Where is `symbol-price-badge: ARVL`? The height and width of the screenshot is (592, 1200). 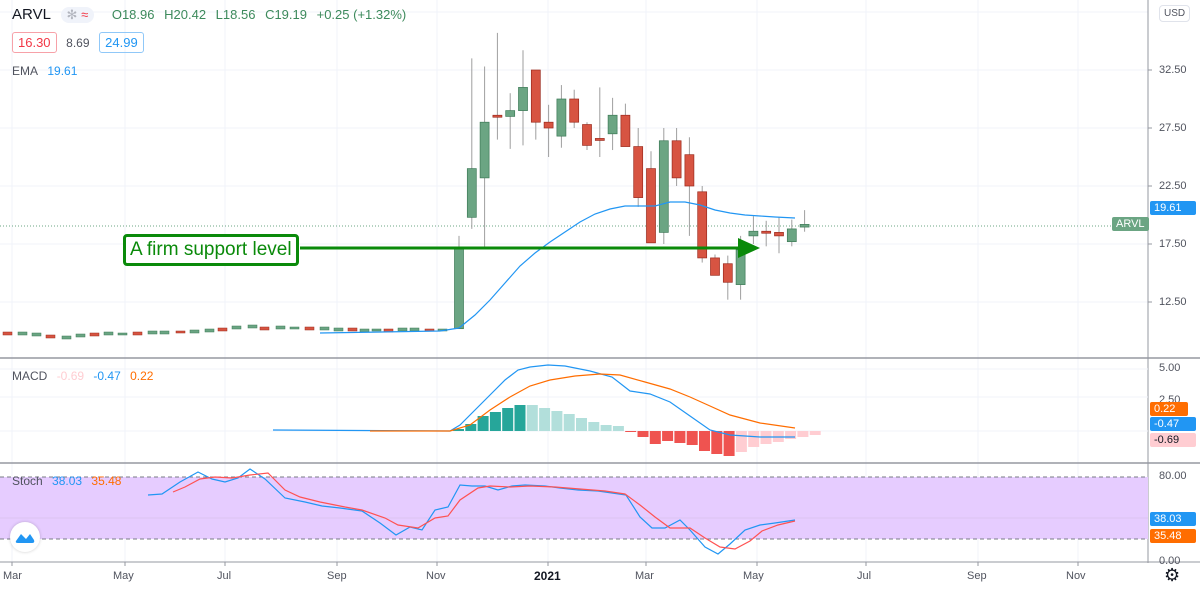 symbol-price-badge: ARVL is located at coordinates (1130, 224).